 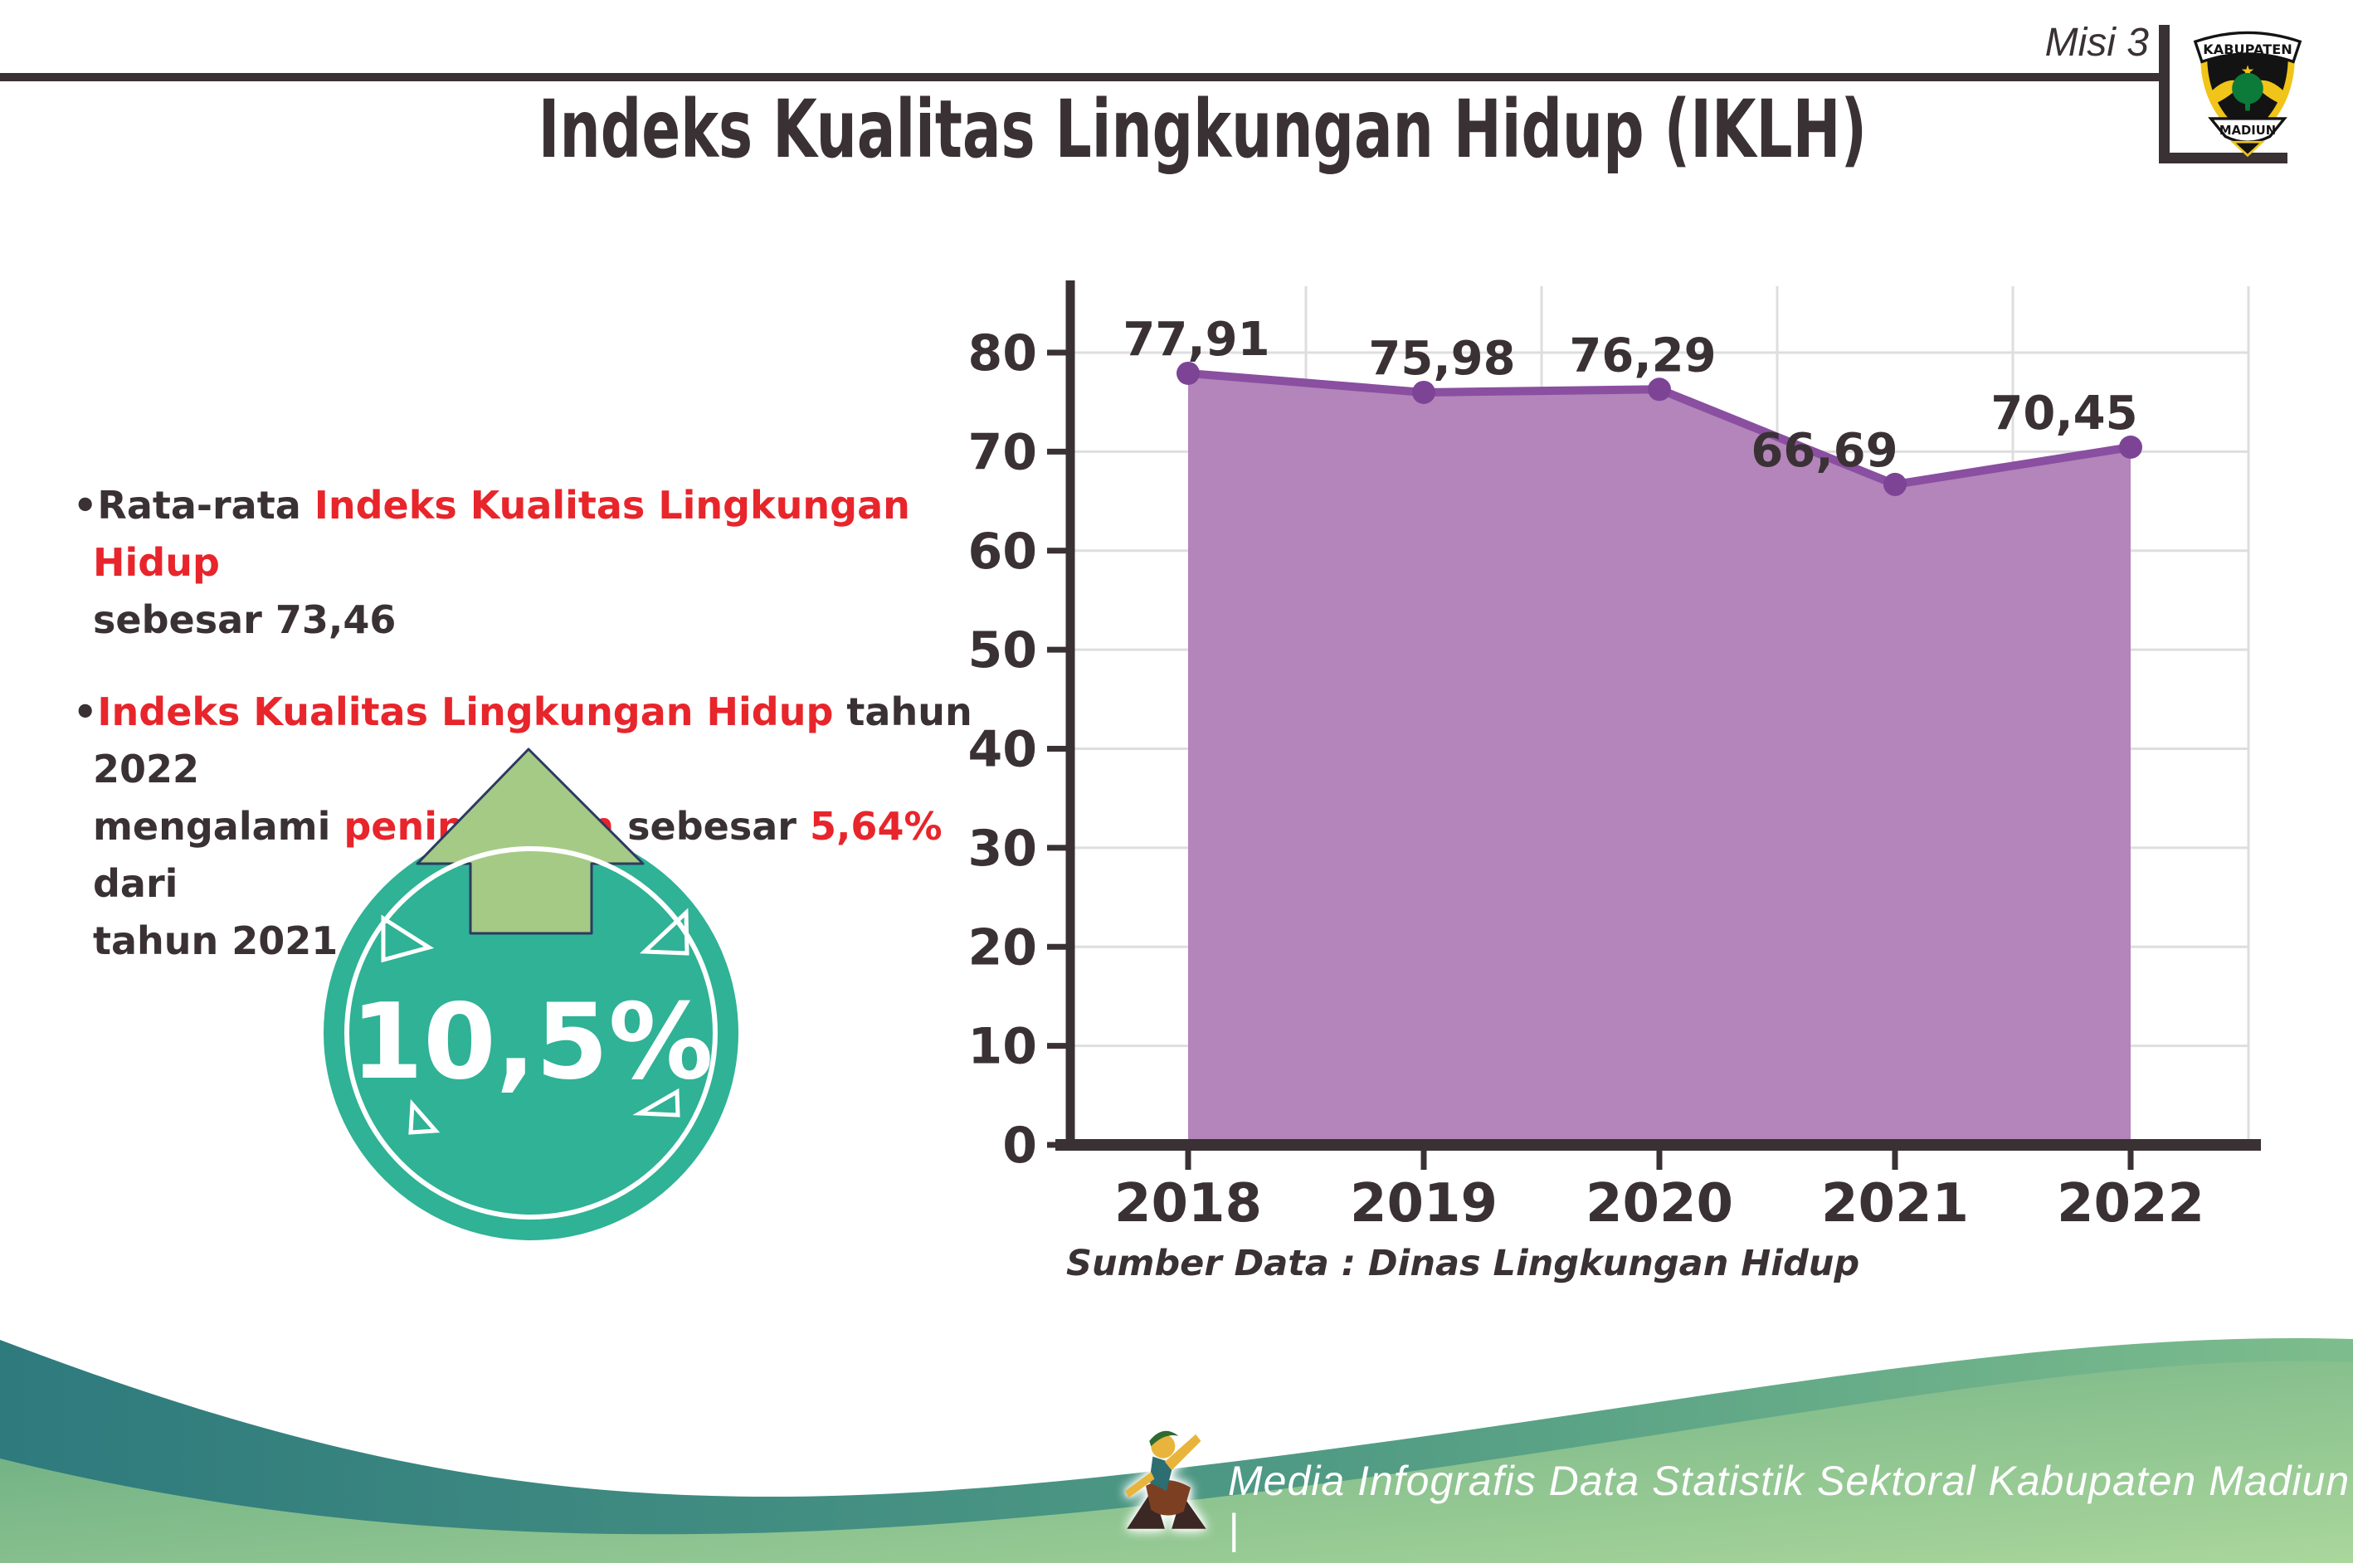 I want to click on logo-bottom-text: MADIUN, so click(x=2247, y=131).